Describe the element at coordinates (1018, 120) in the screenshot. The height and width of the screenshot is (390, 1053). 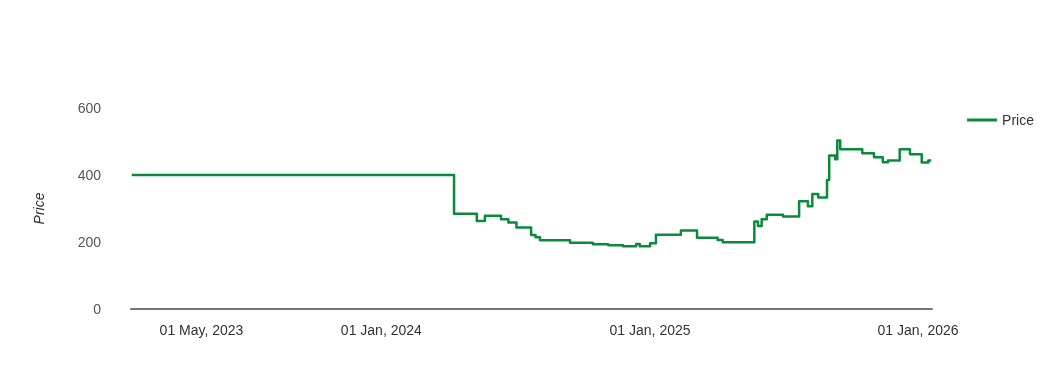
I see `legend-label: Price` at that location.